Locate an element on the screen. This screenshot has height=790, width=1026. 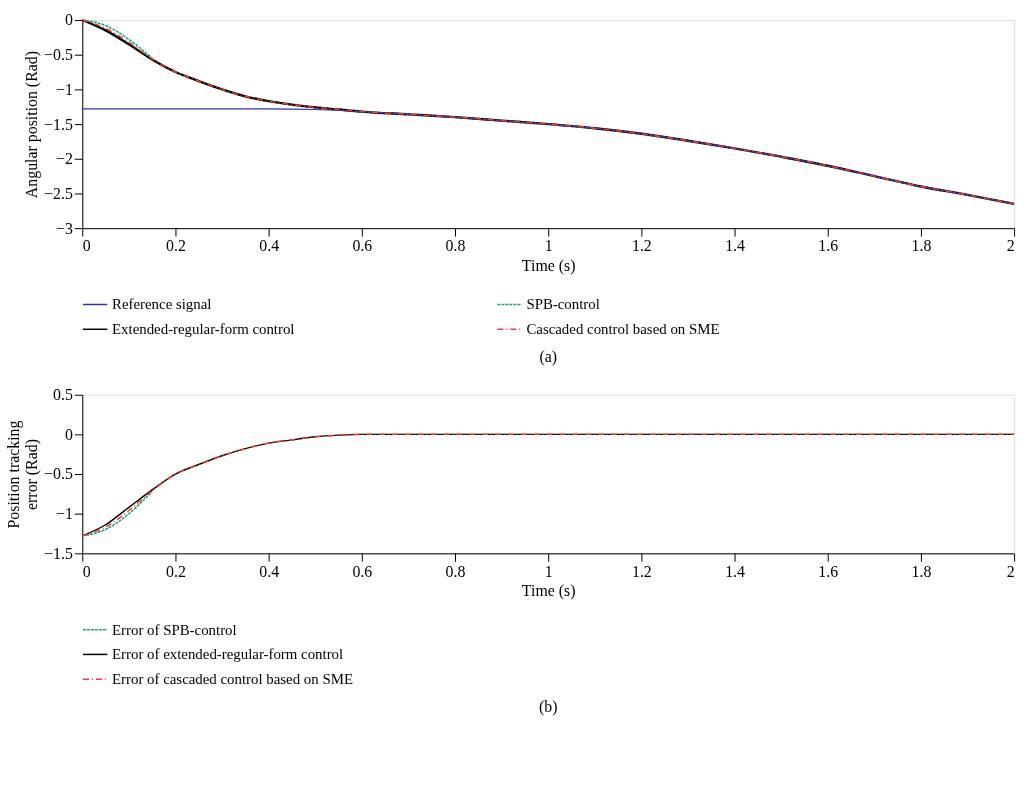
legend-label: Error of SPB-control is located at coordinates (174, 629).